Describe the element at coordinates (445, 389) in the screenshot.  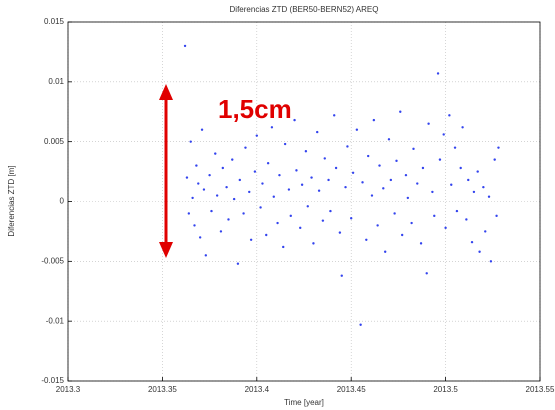
I see `x-tick-label: 2013.5` at that location.